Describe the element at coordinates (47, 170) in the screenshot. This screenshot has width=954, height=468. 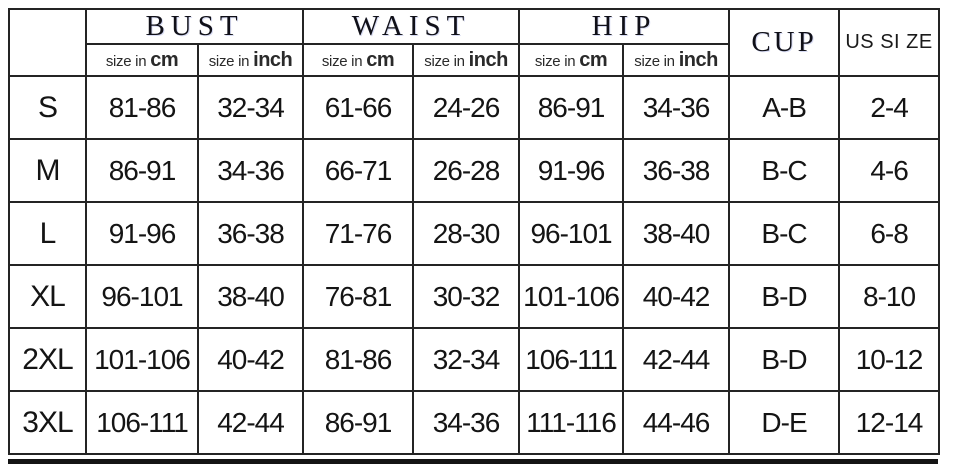
I see `size-label-cell: M` at that location.